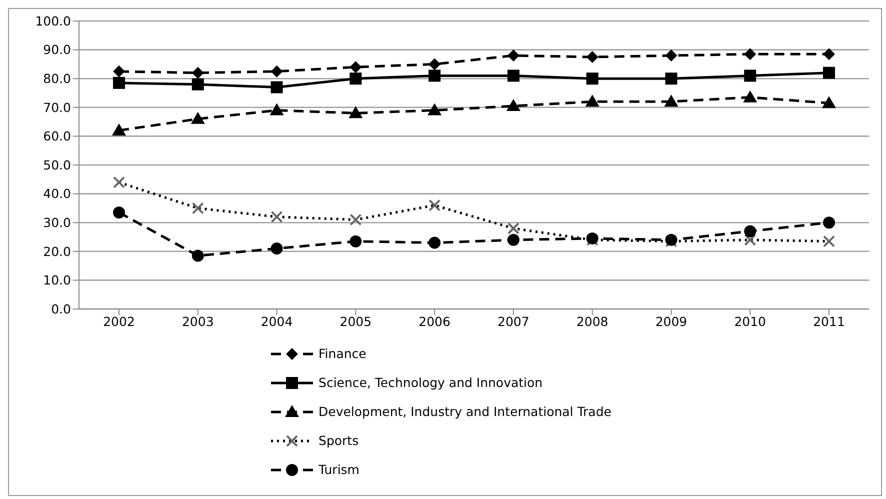 The width and height of the screenshot is (886, 499). What do you see at coordinates (276, 321) in the screenshot?
I see `x-tick-label: 2004` at bounding box center [276, 321].